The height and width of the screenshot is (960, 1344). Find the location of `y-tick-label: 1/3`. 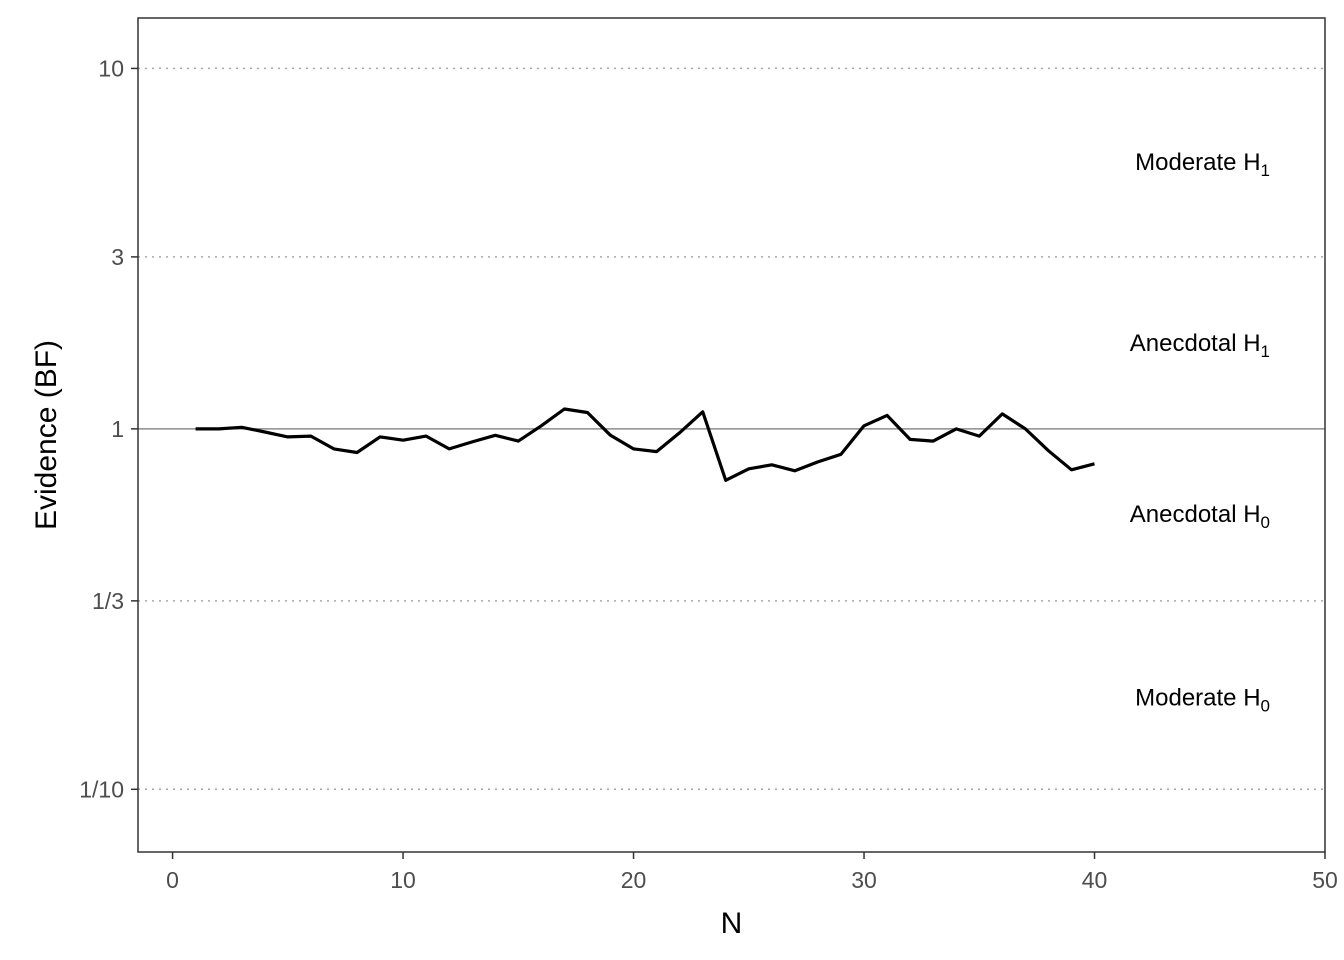

y-tick-label: 1/3 is located at coordinates (108, 601).